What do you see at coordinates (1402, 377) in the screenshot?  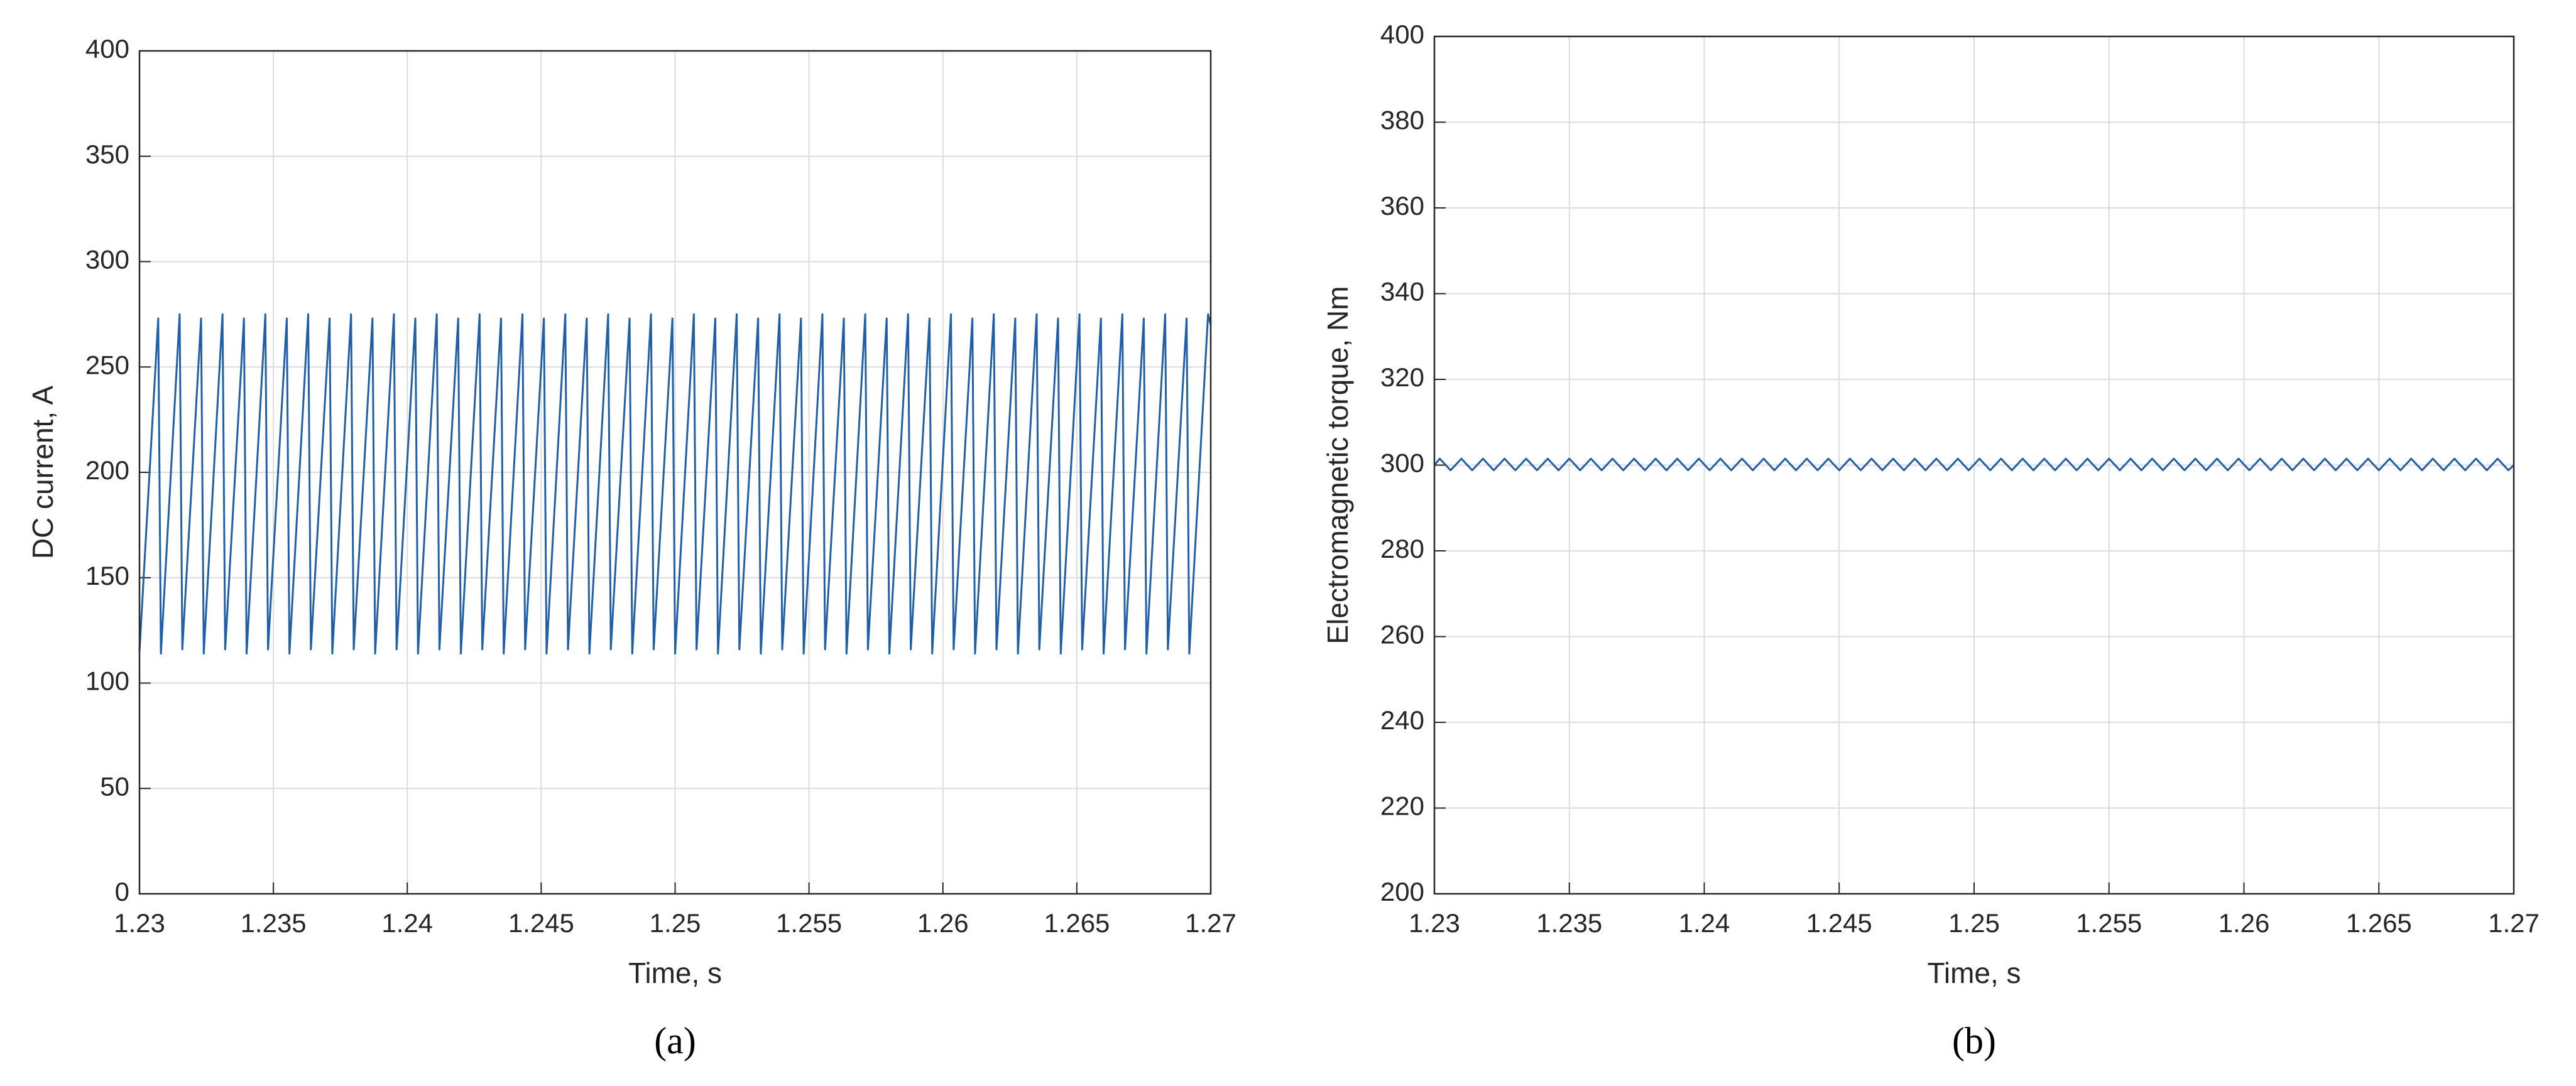 I see `y-tick-label: 320` at bounding box center [1402, 377].